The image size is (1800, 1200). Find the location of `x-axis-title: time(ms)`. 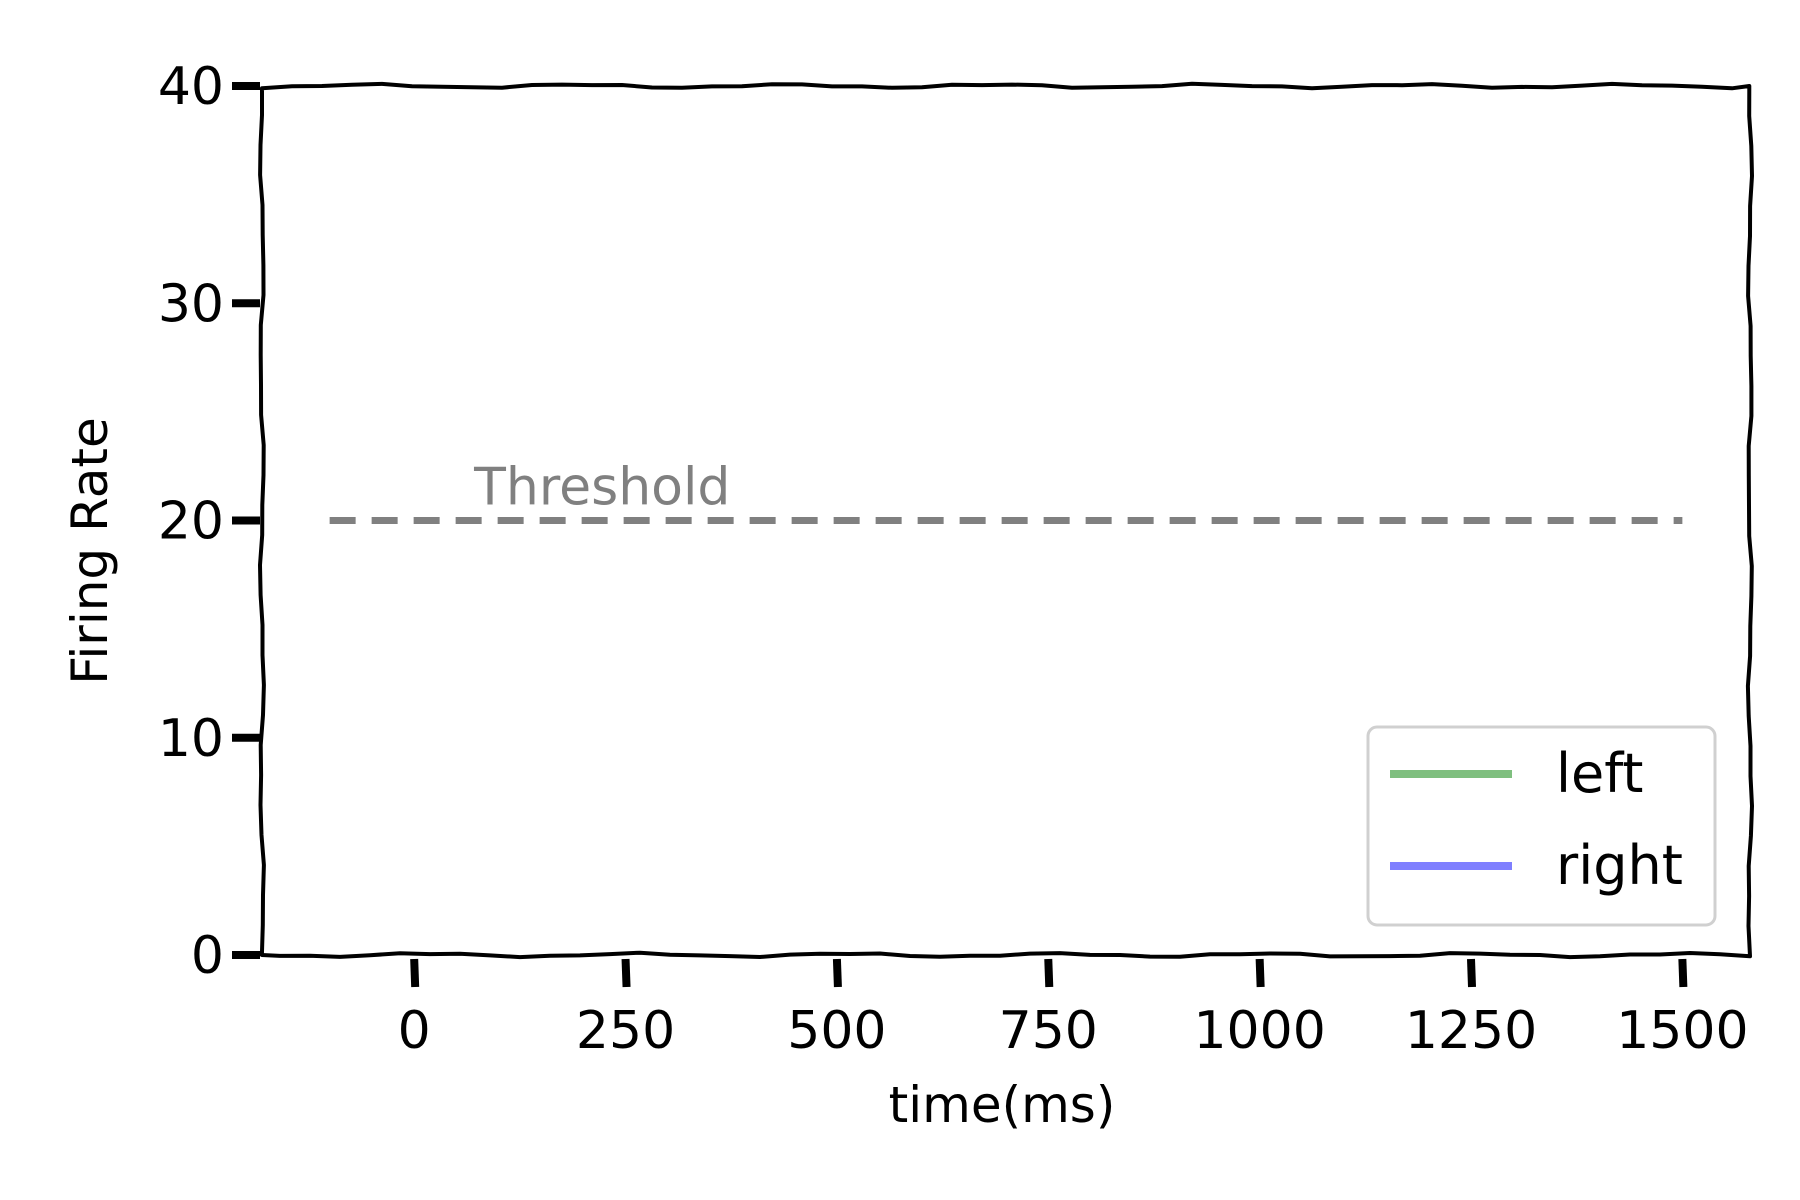

x-axis-title: time(ms) is located at coordinates (1002, 1105).